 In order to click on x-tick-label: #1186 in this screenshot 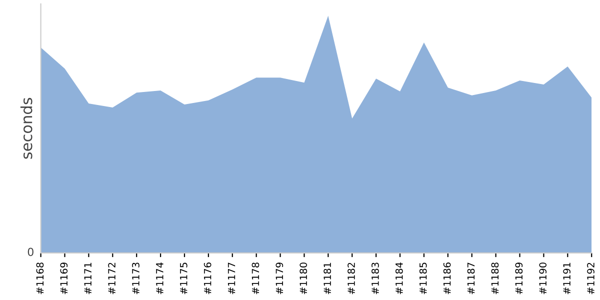, I will do `click(447, 278)`.